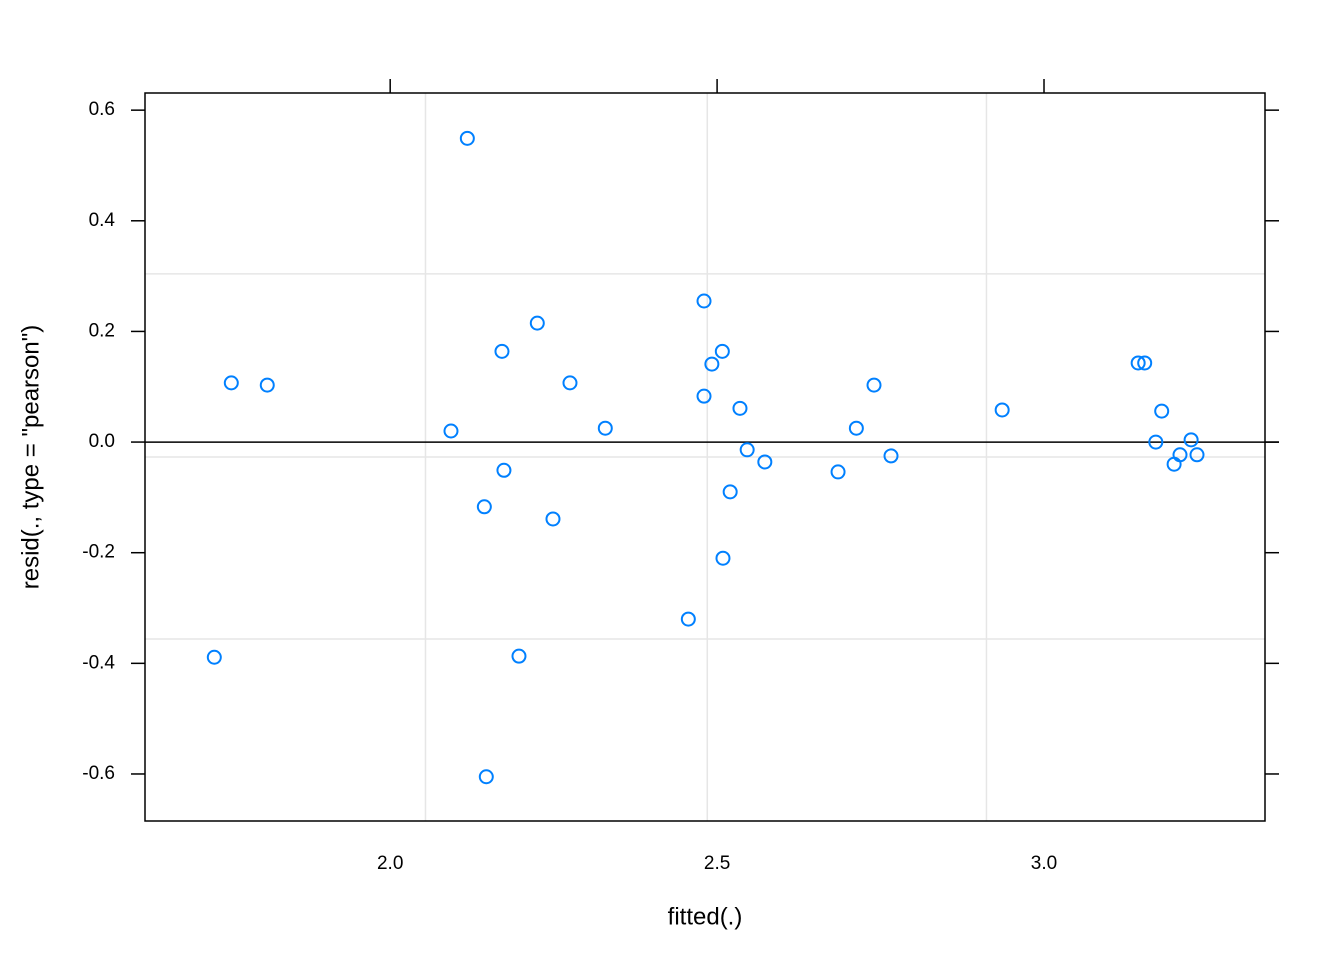 The width and height of the screenshot is (1344, 960). What do you see at coordinates (102, 109) in the screenshot?
I see `y-tick-label: 0.6` at bounding box center [102, 109].